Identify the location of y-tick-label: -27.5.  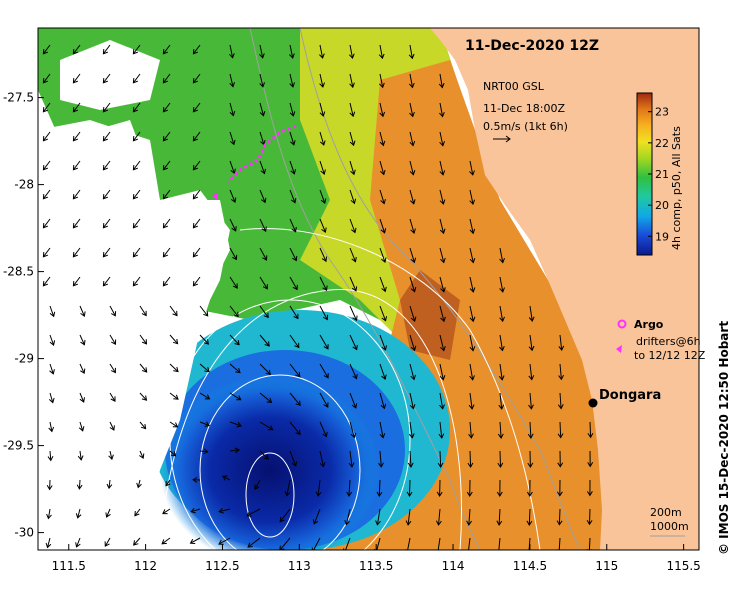
(18, 98).